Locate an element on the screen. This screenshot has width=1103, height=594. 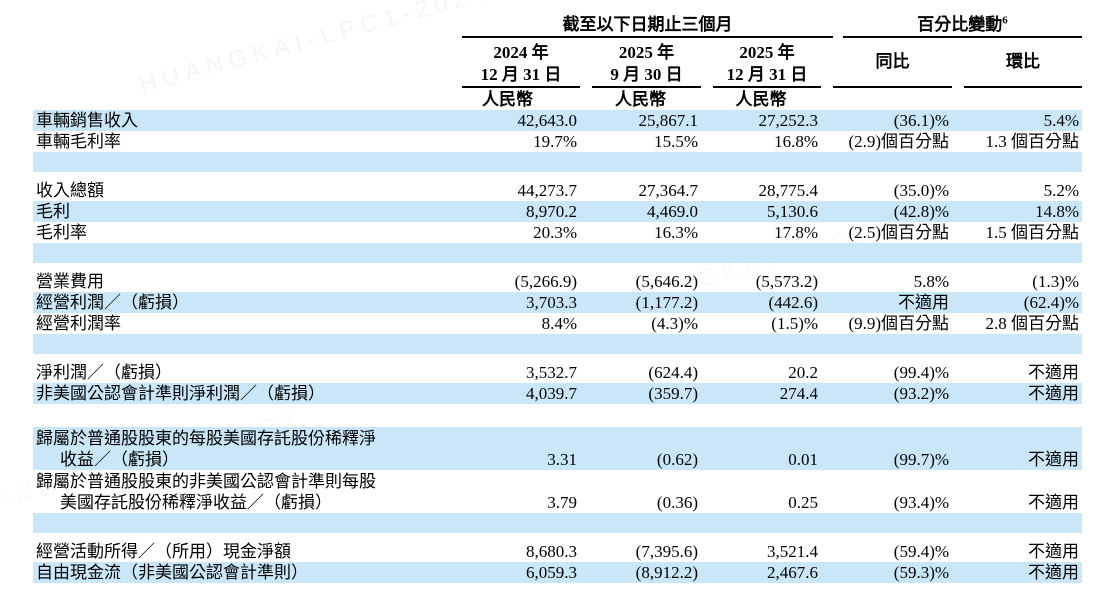
group-title-three-months: 截至以下日期止三個月 is located at coordinates (648, 25).